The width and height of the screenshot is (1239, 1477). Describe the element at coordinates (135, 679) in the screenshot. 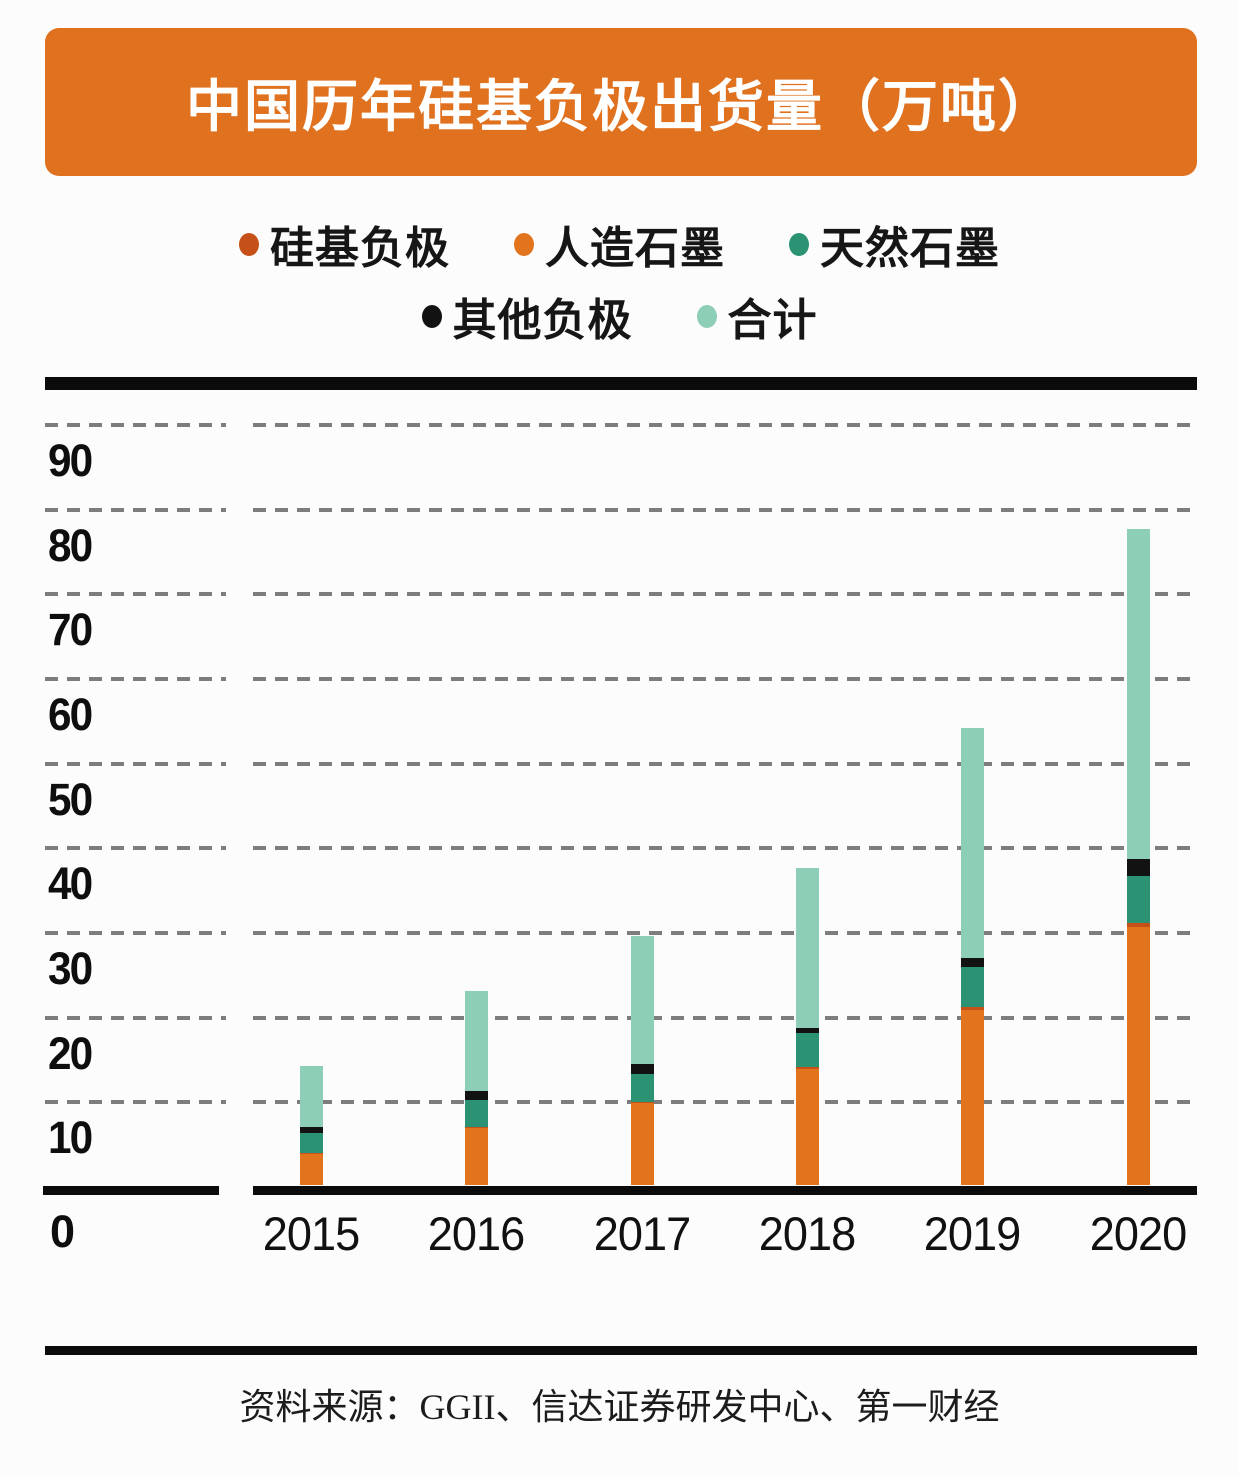

I see `gridline-60-left` at that location.